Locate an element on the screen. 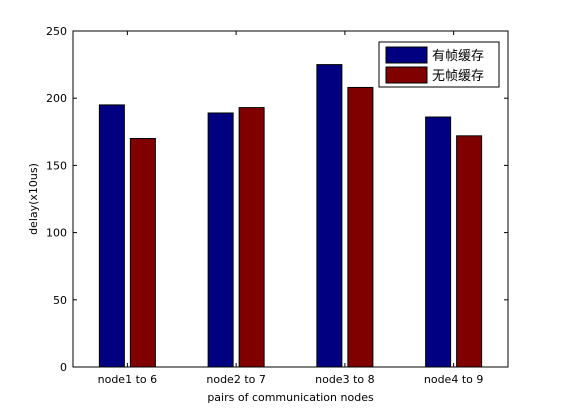 The image size is (561, 413). x-axis-label: pairs of communication nodes is located at coordinates (290, 397).